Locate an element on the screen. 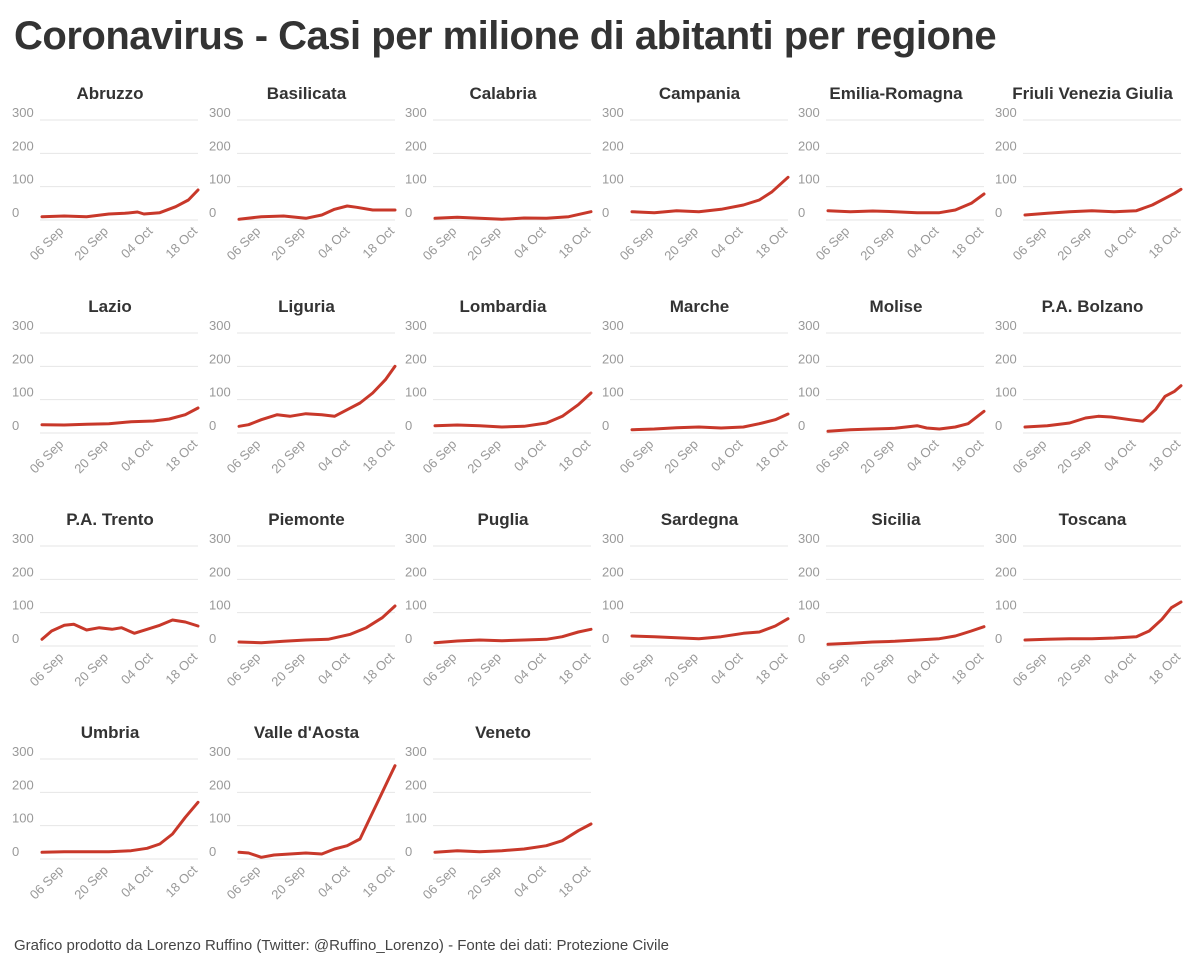  region-title: P.A. Trento is located at coordinates (110, 519).